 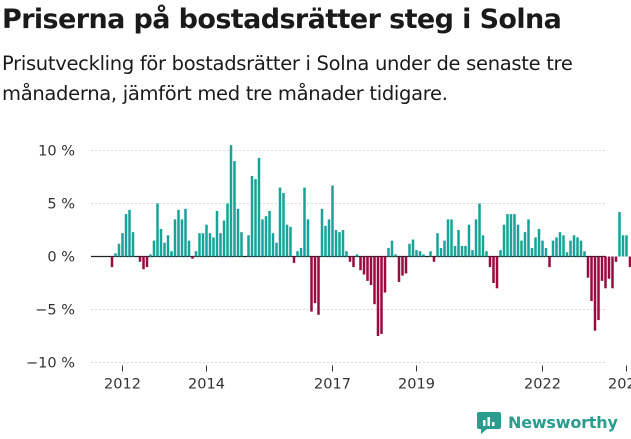 I want to click on x-tick-label: 2019, so click(x=416, y=385).